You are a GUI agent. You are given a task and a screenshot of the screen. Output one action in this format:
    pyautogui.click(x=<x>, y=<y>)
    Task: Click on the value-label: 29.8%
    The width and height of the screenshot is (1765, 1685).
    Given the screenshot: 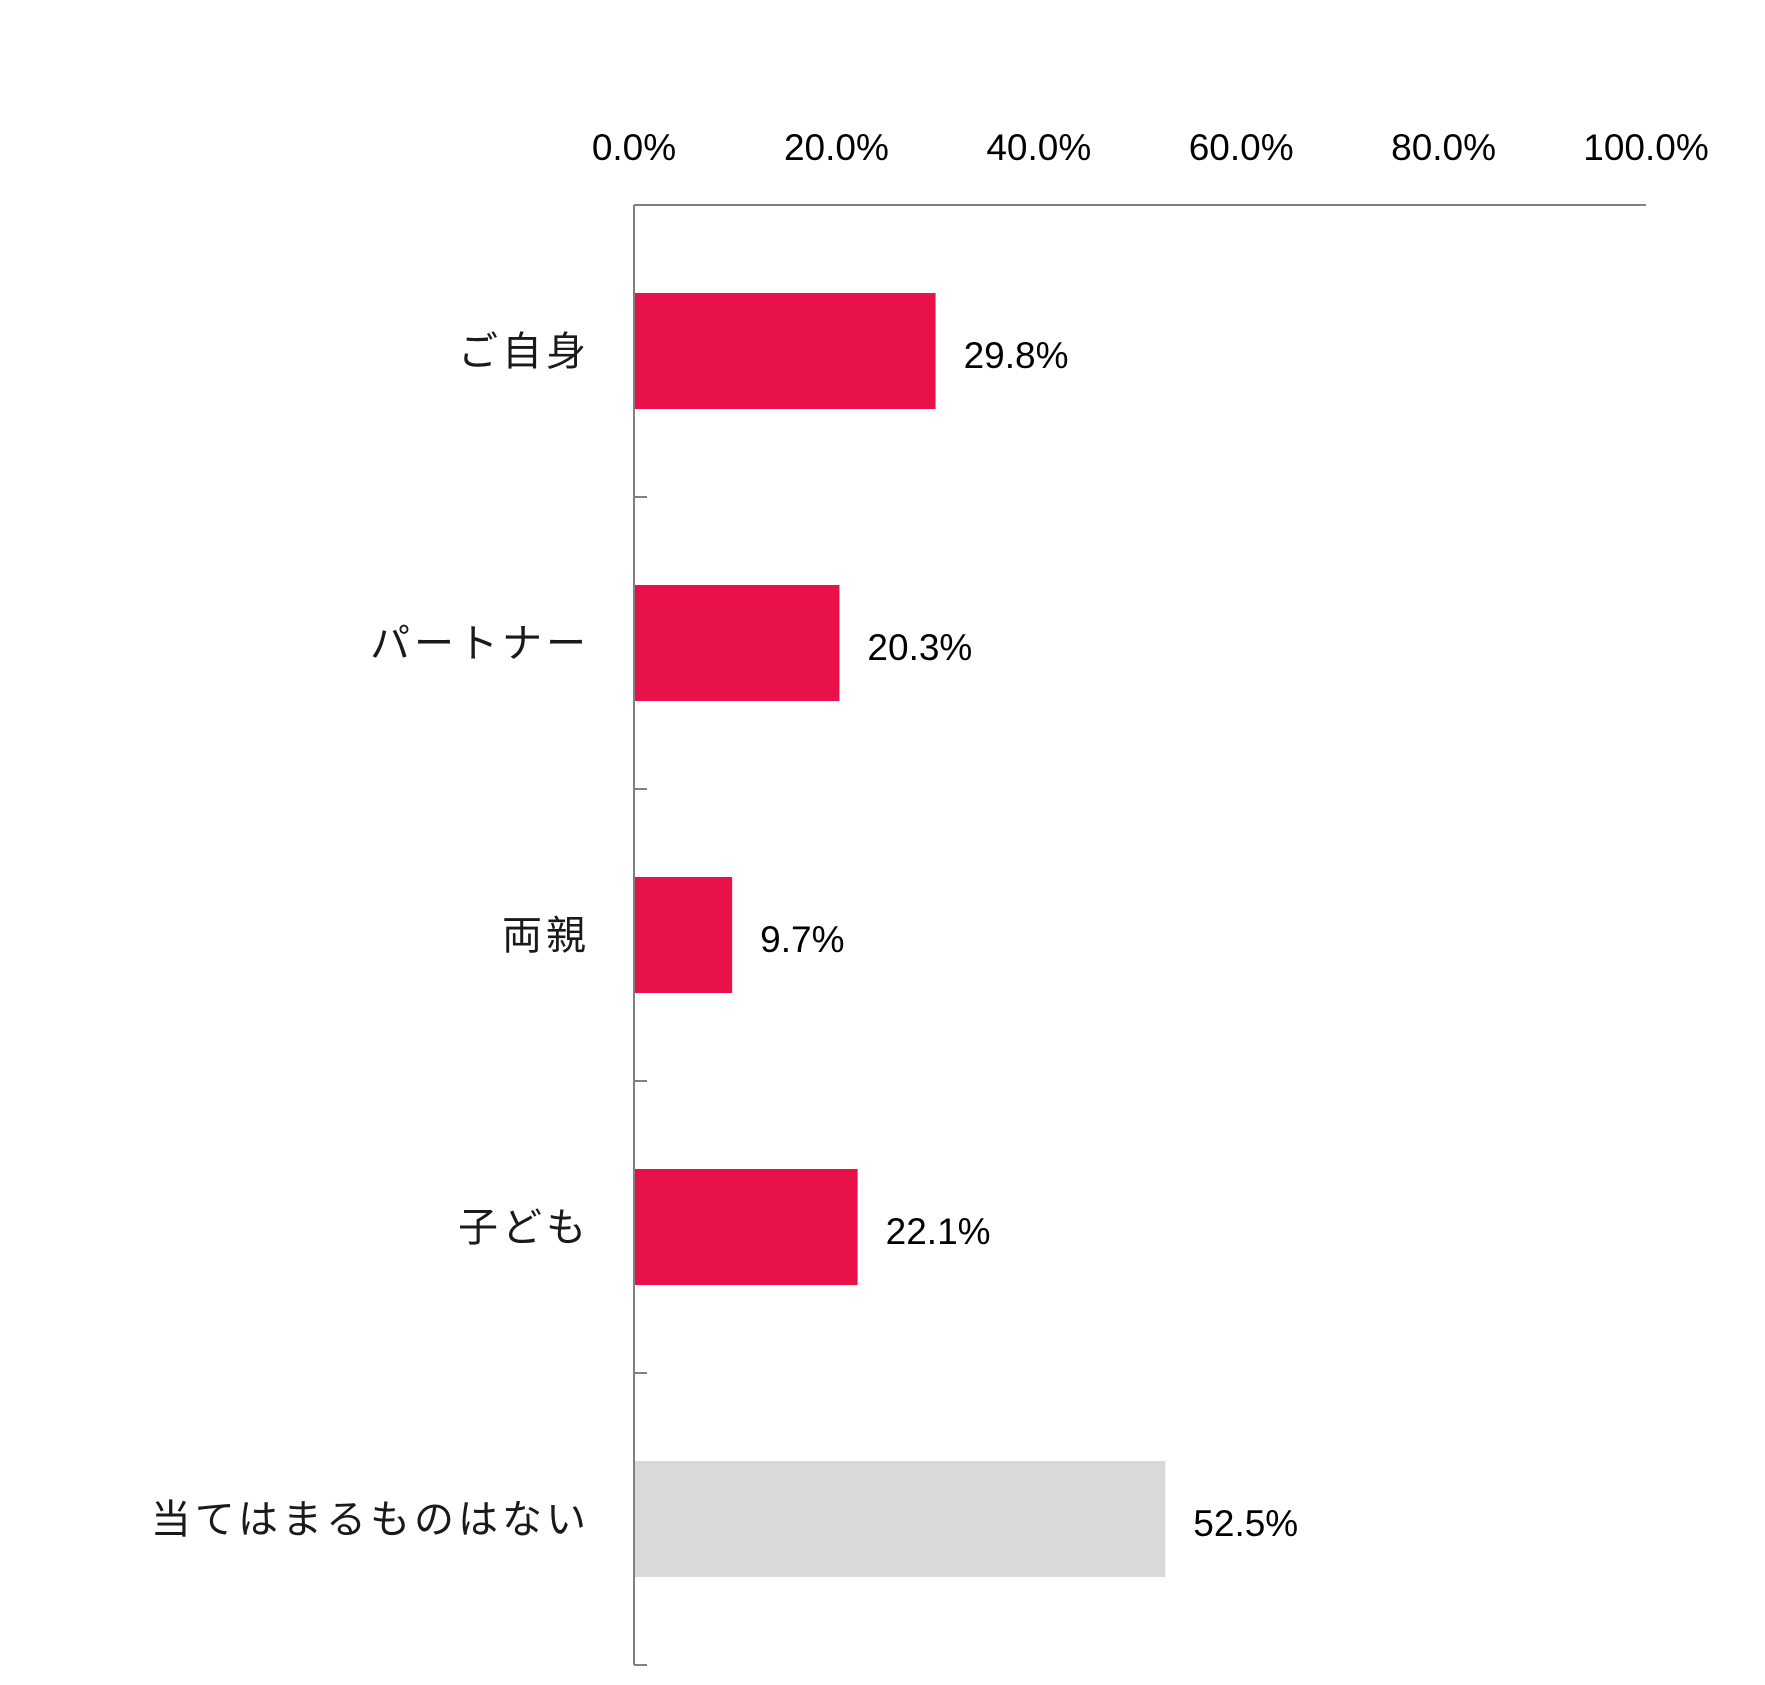 What is the action you would take?
    pyautogui.click(x=1016, y=355)
    